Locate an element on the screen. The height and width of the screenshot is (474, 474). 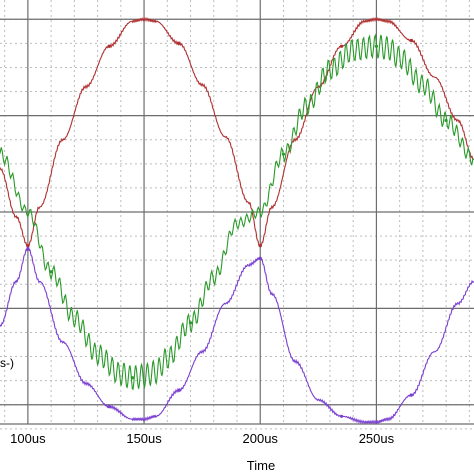
x-tick-label: 100us is located at coordinates (28, 438).